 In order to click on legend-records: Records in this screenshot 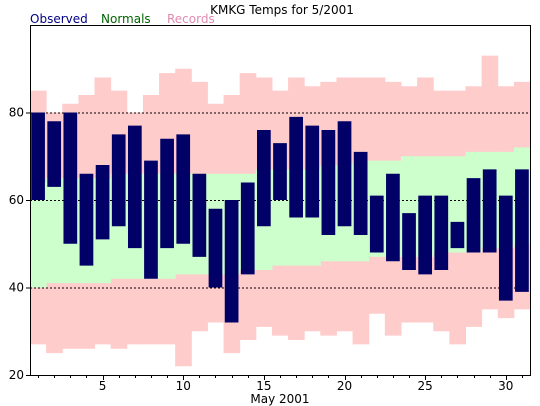, I will do `click(191, 19)`.